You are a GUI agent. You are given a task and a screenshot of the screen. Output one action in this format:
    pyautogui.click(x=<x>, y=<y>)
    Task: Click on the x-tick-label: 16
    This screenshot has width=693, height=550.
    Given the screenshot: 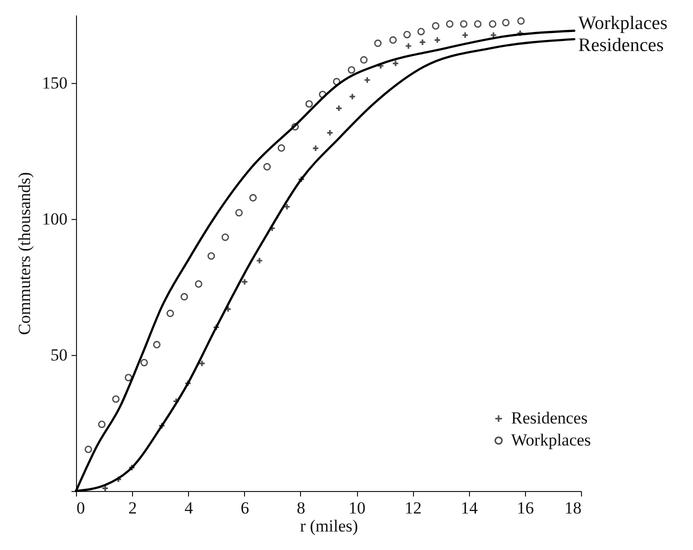 What is the action you would take?
    pyautogui.click(x=525, y=508)
    